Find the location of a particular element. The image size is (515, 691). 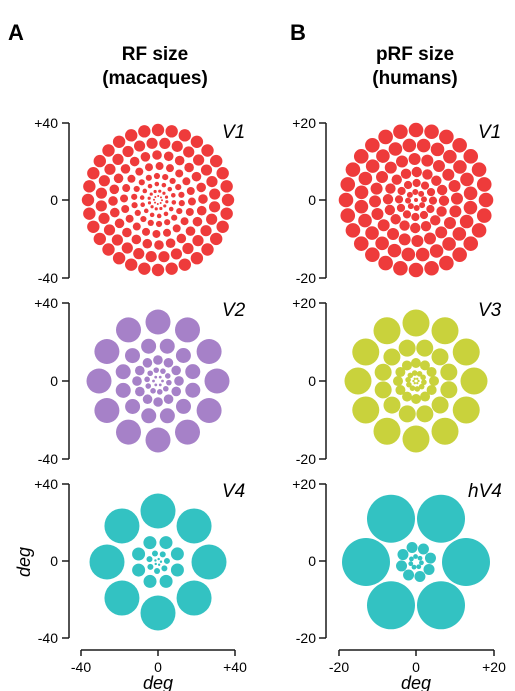

column-b-title-line2: (humans) is located at coordinates (415, 78).